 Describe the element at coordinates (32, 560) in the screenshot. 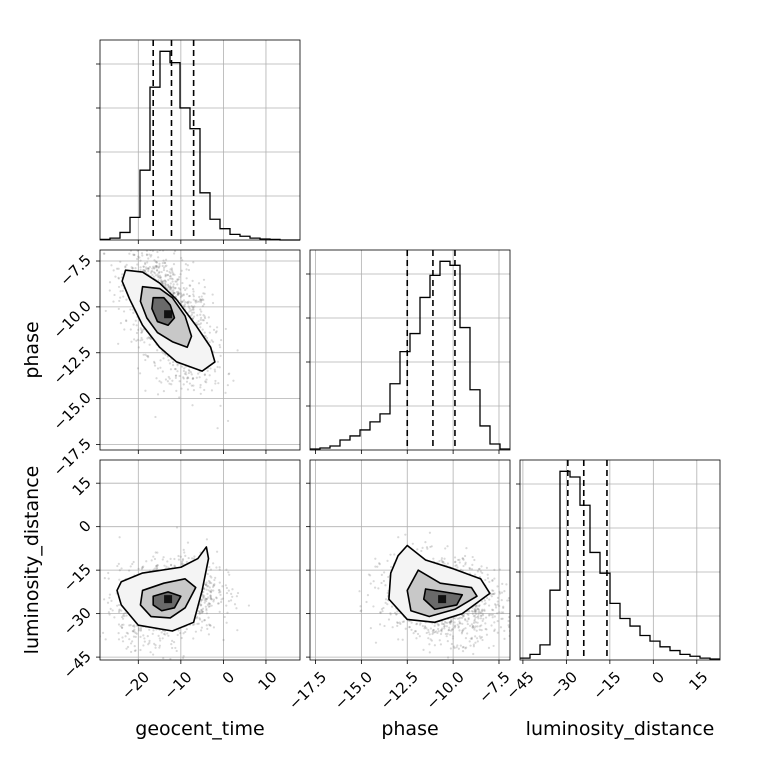

I see `y-axis-label: luminosity_distance` at that location.